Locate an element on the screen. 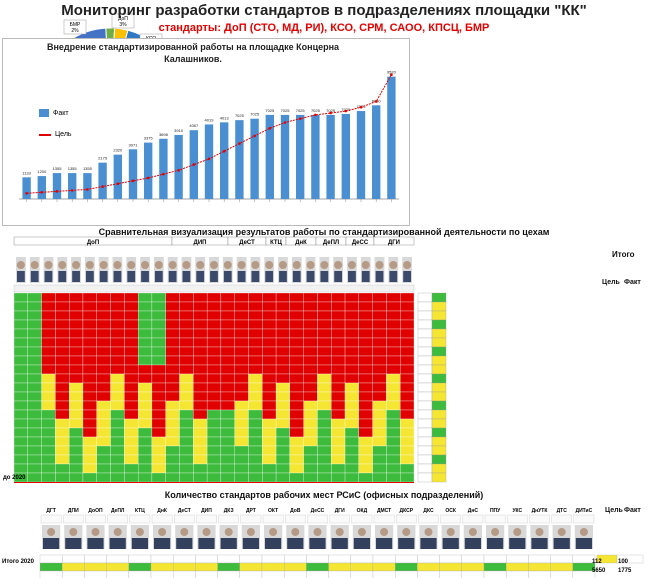  bar-label-18: 7025 is located at coordinates (301, 110).